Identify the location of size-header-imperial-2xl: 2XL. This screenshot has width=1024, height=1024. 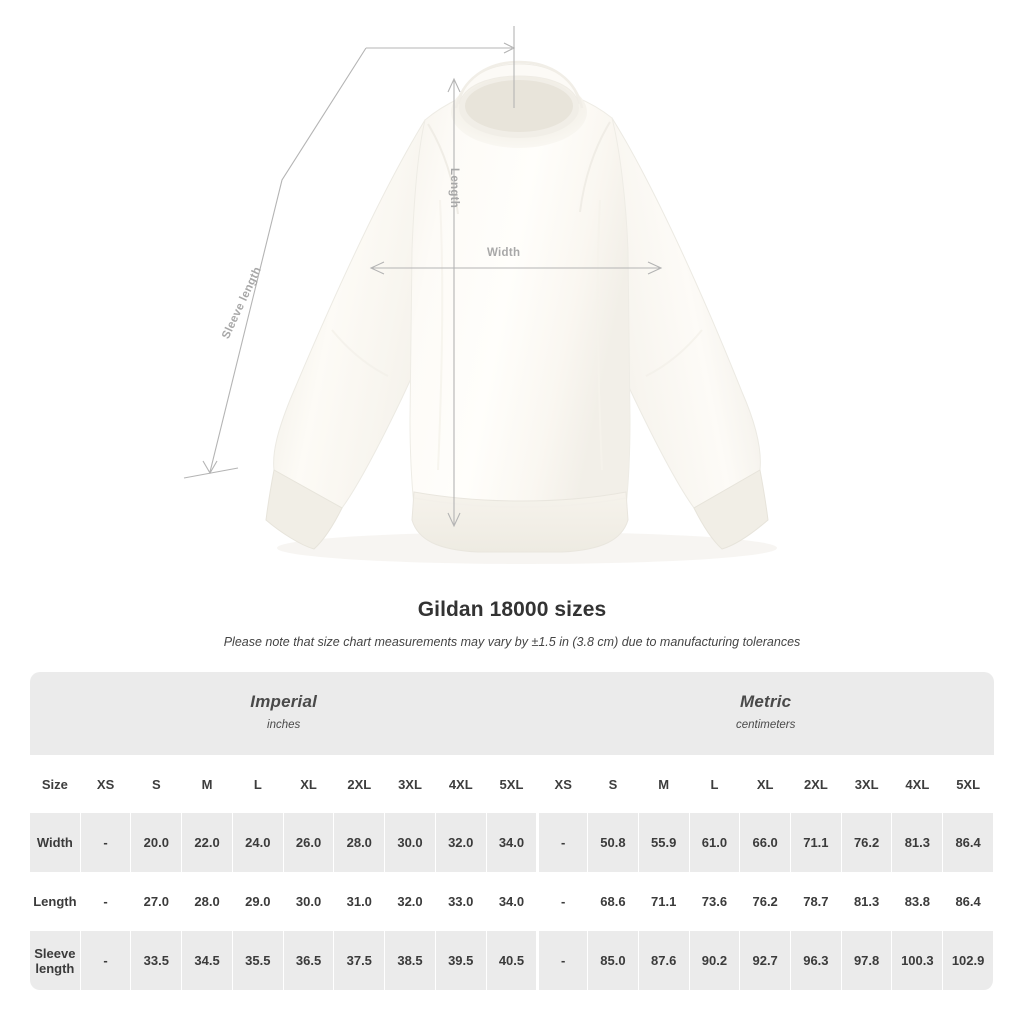
(360, 784).